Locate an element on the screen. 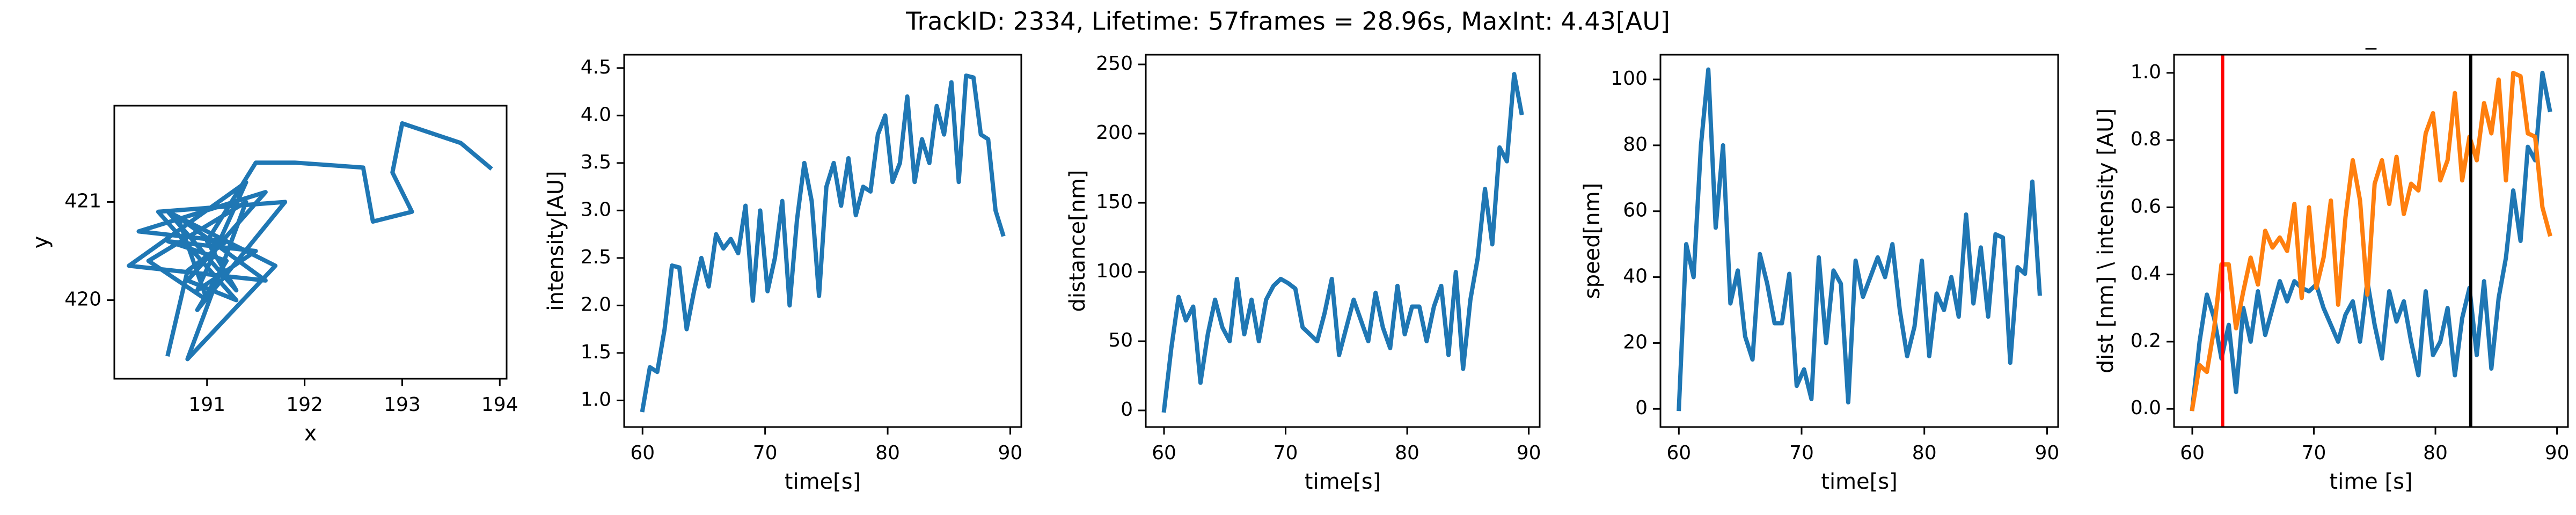  y-tick-label: 2.0 is located at coordinates (596, 304).